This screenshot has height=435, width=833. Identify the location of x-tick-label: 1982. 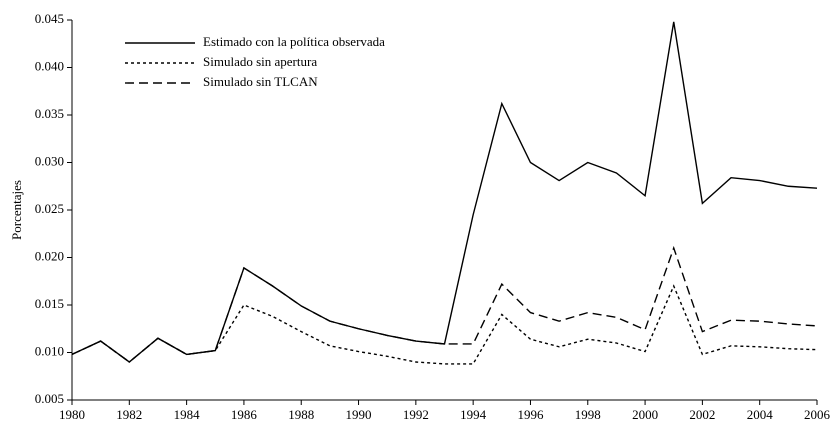
(129, 414).